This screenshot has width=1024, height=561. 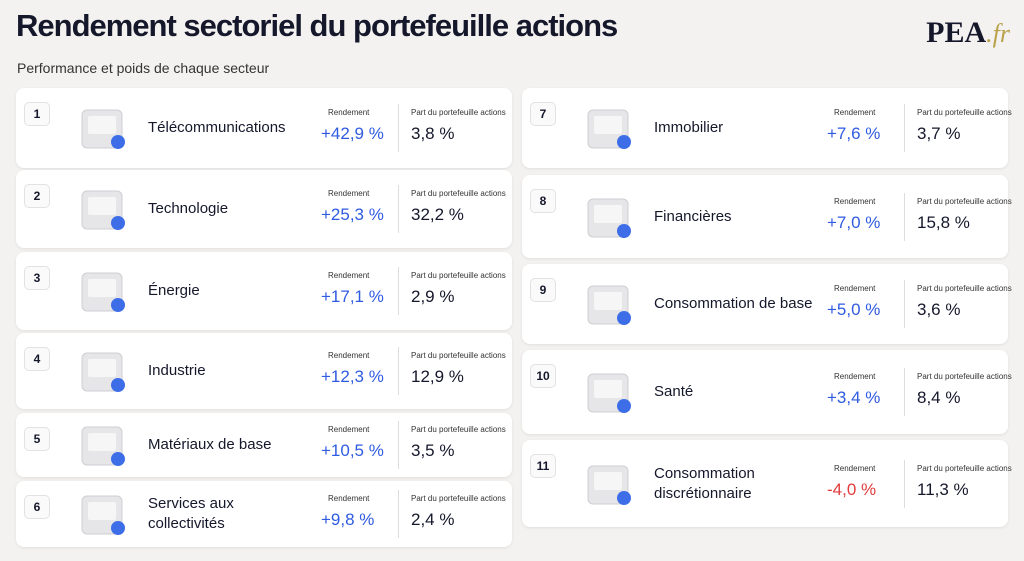 I want to click on sector-name: Industrie, so click(x=177, y=370).